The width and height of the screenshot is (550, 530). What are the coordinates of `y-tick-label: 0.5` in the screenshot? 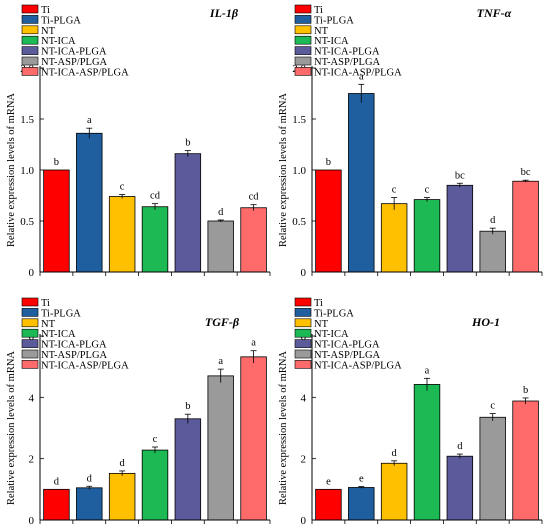 It's located at (27, 222).